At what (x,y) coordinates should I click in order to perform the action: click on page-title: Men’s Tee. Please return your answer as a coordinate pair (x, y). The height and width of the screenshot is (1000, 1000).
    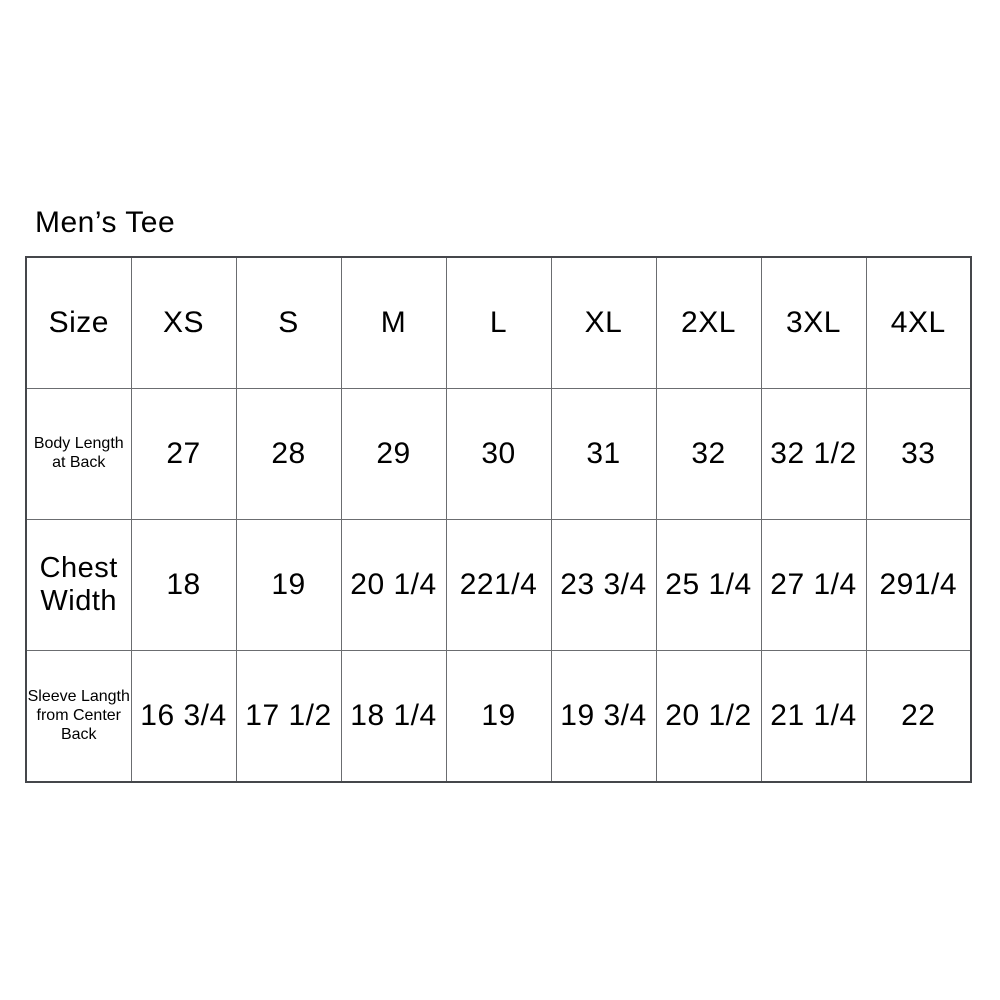
    Looking at the image, I should click on (105, 222).